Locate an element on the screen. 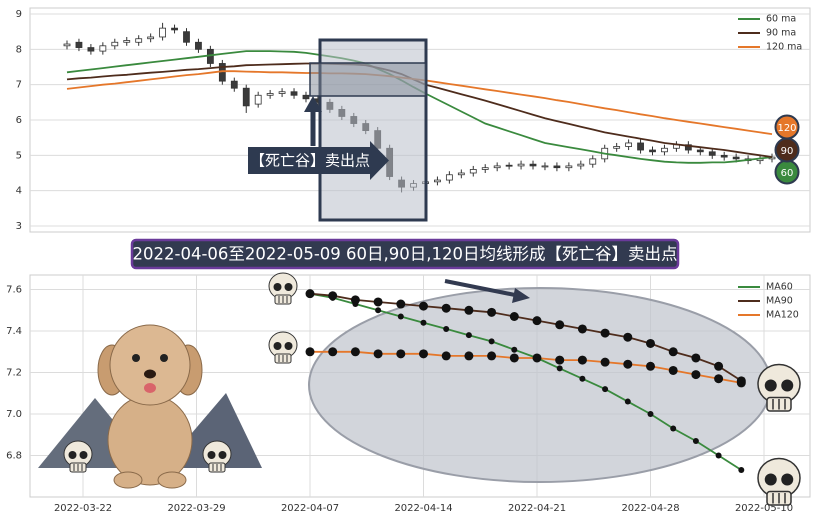  y-tick-label: 8 is located at coordinates (19, 49).